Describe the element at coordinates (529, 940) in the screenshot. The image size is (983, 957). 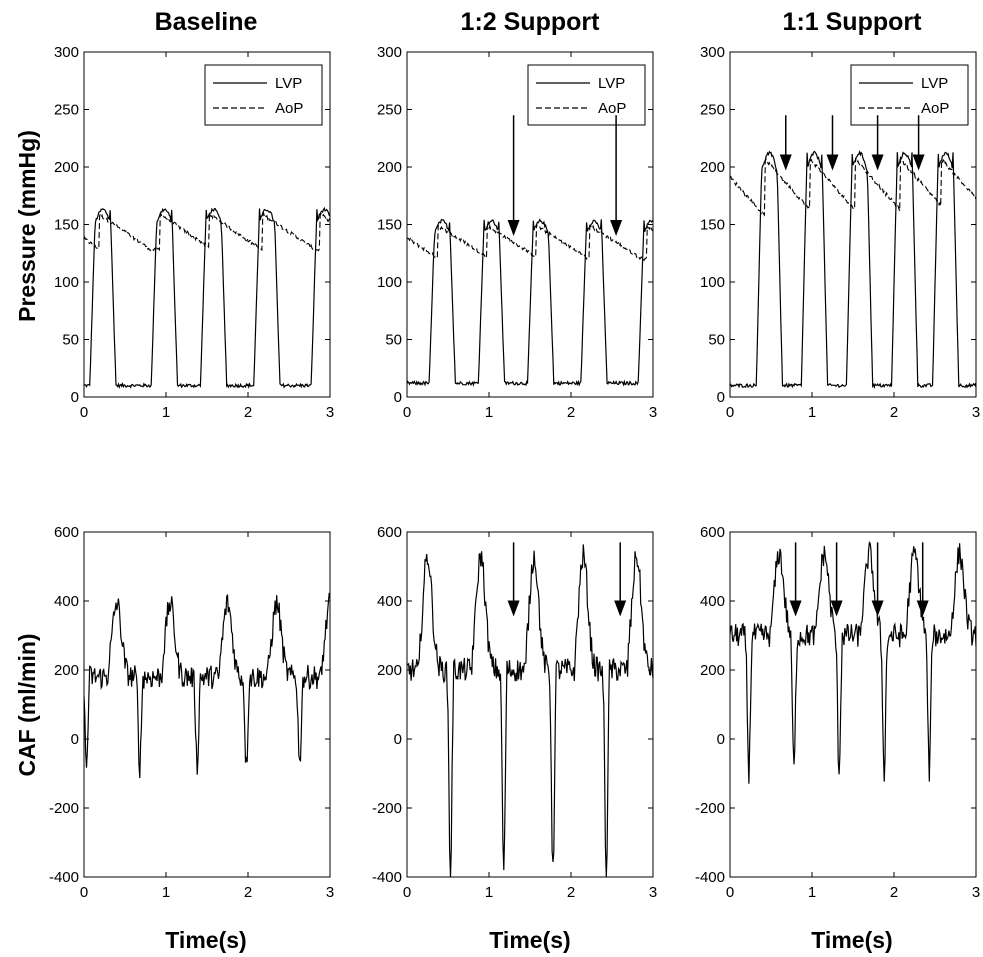
I see `x-axis-label-1-2-support: Time(s)` at that location.